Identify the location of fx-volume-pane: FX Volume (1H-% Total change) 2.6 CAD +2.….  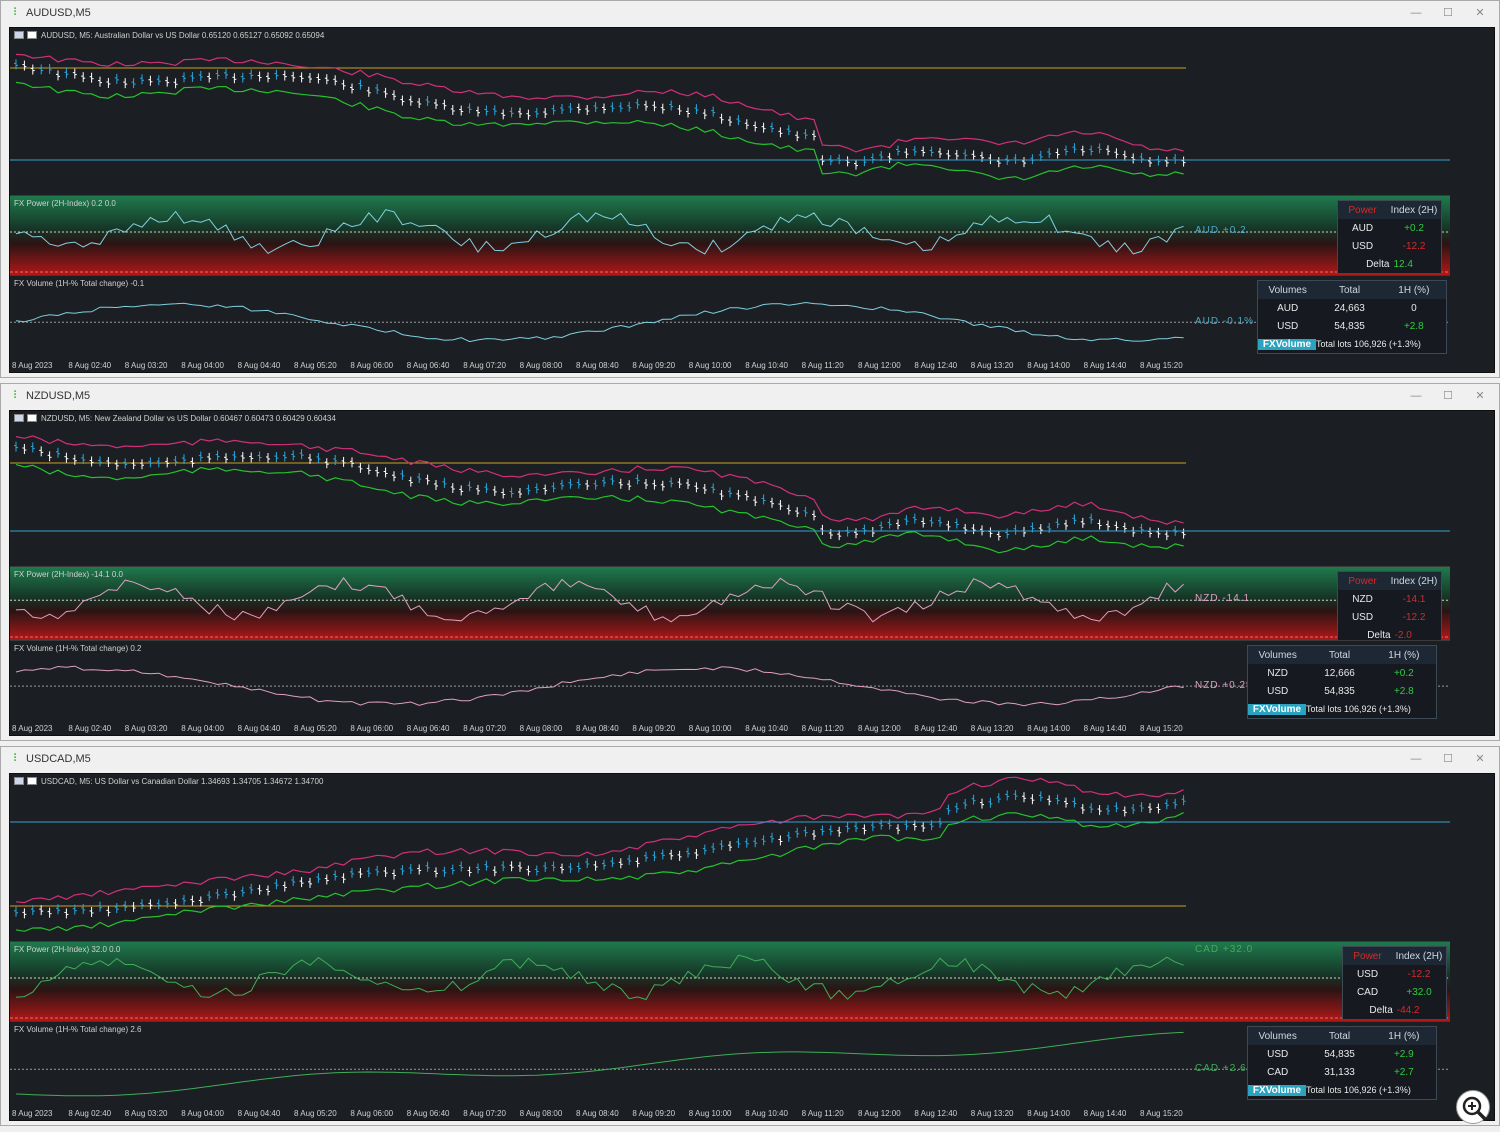
(730, 1071).